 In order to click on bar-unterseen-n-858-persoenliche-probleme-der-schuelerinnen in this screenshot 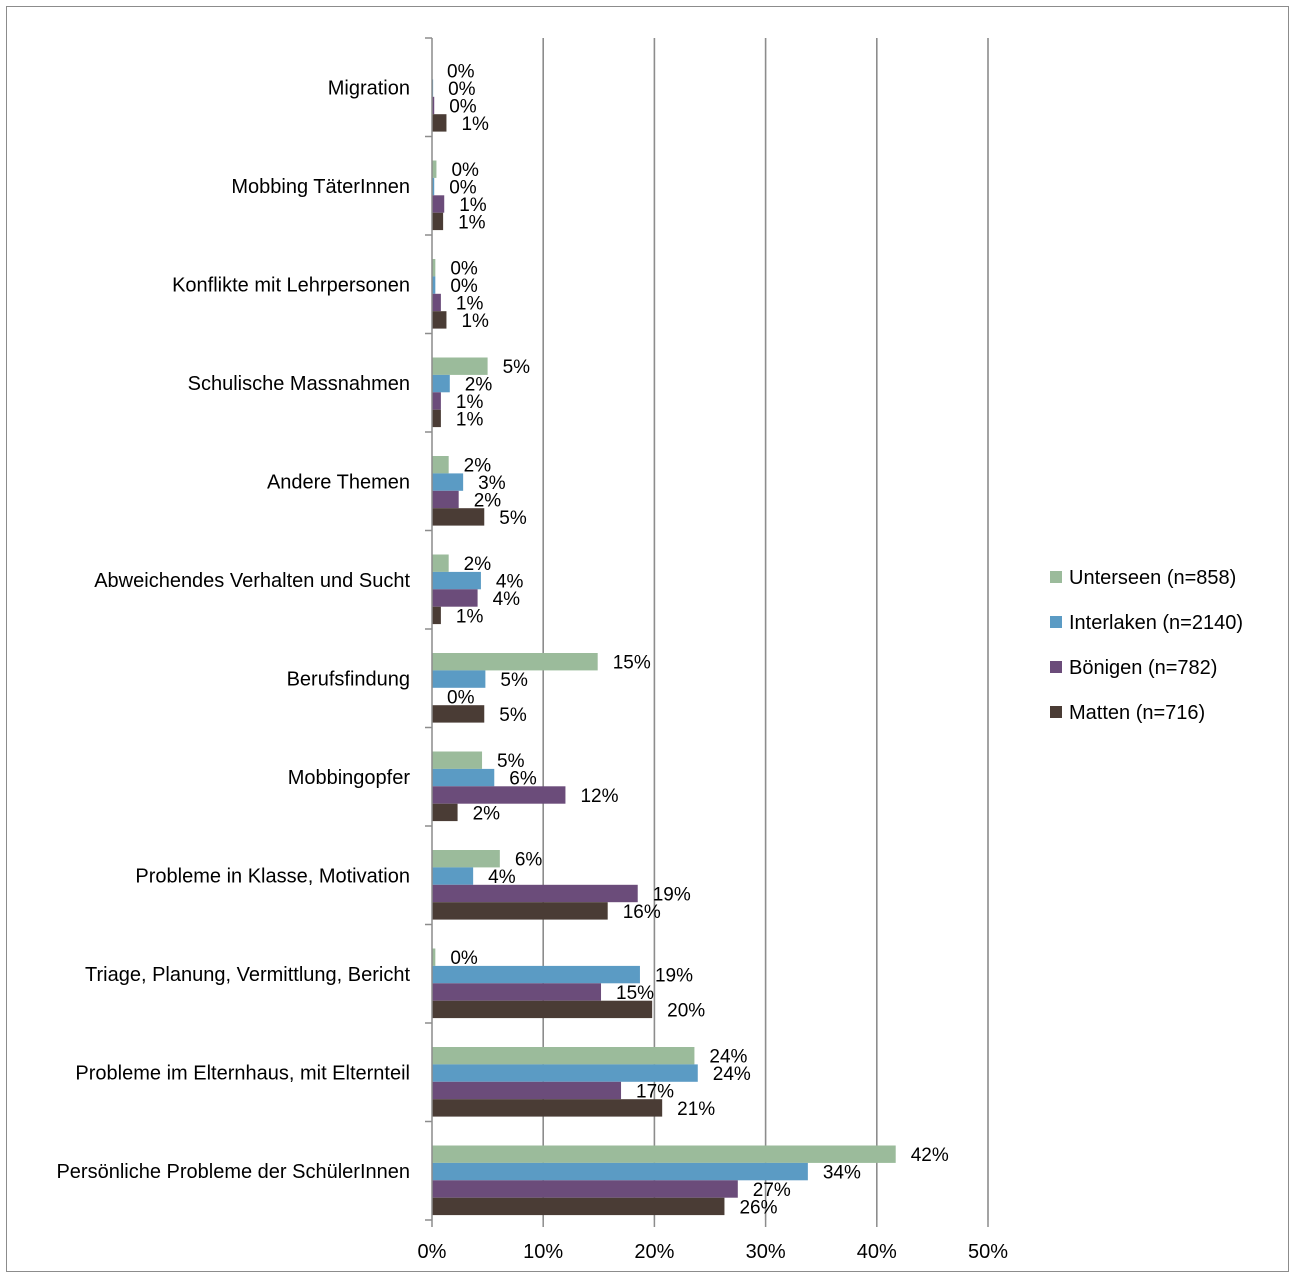, I will do `click(664, 1154)`.